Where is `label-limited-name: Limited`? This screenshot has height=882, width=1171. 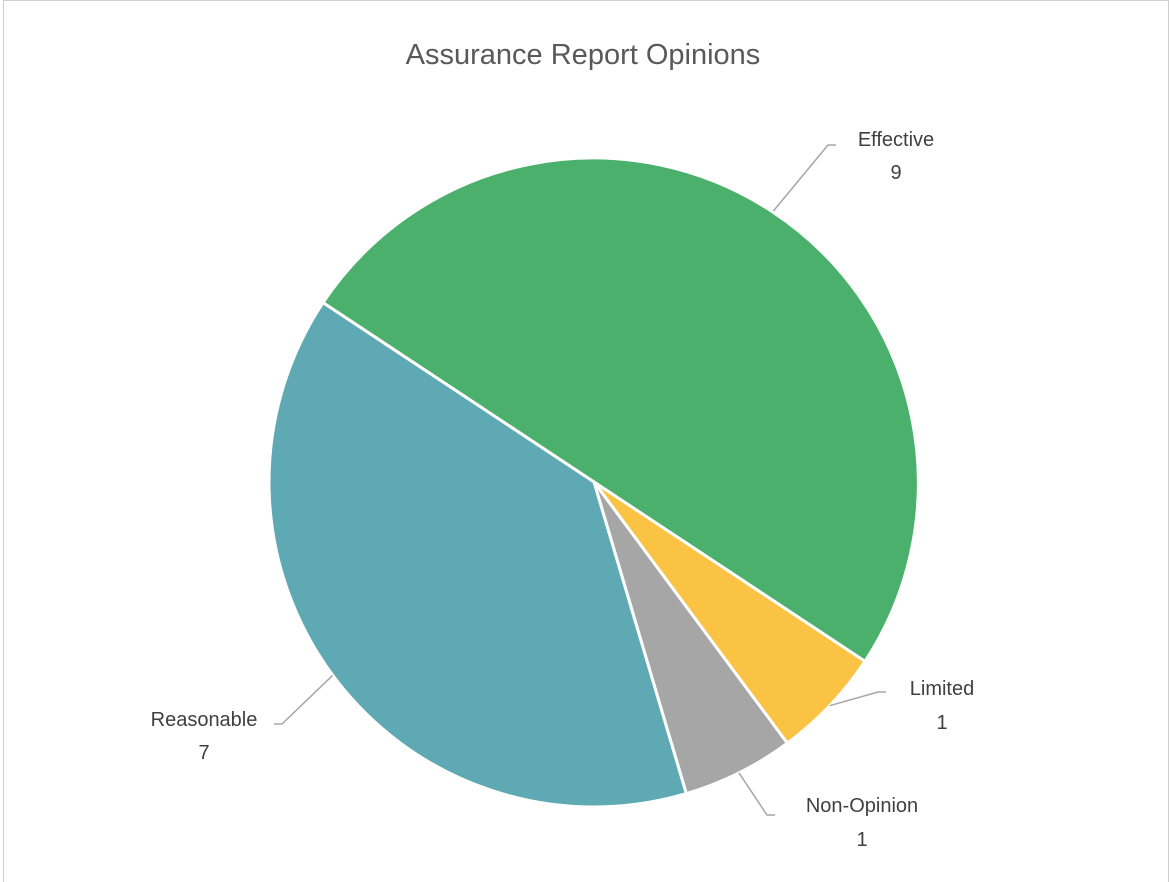 label-limited-name: Limited is located at coordinates (942, 689).